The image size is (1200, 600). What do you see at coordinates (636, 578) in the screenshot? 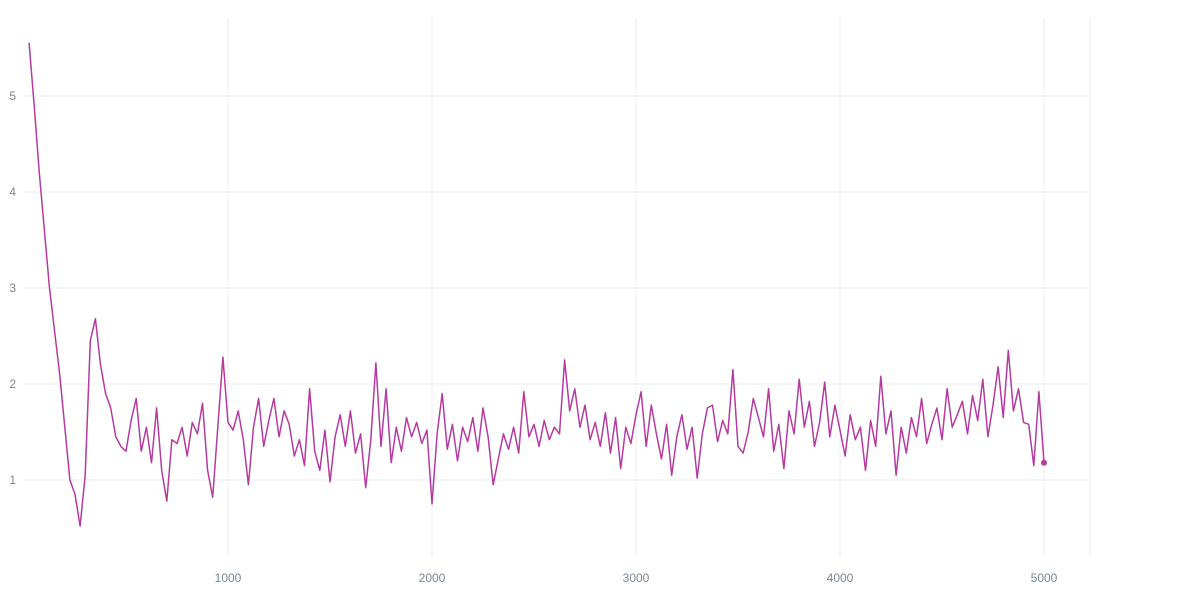
I see `x-tick-label: 3000` at bounding box center [636, 578].